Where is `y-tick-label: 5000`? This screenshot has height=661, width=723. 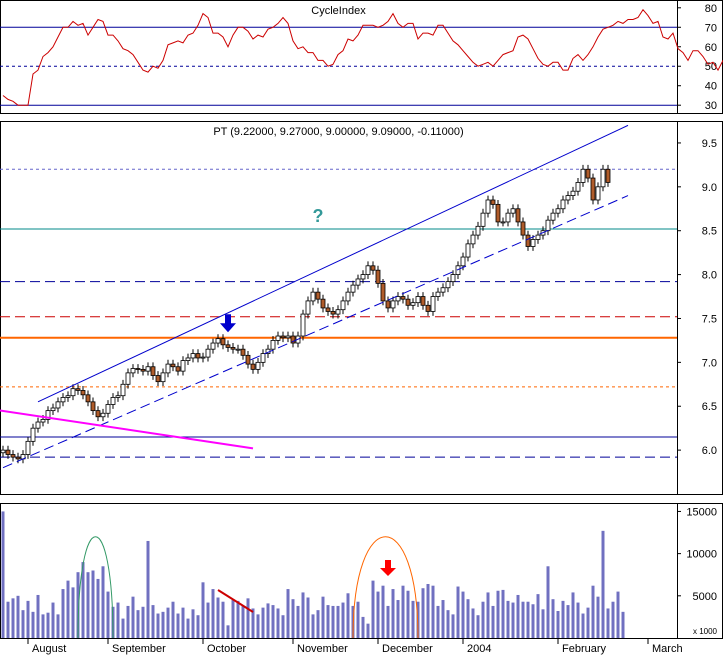 y-tick-label: 5000 is located at coordinates (705, 597).